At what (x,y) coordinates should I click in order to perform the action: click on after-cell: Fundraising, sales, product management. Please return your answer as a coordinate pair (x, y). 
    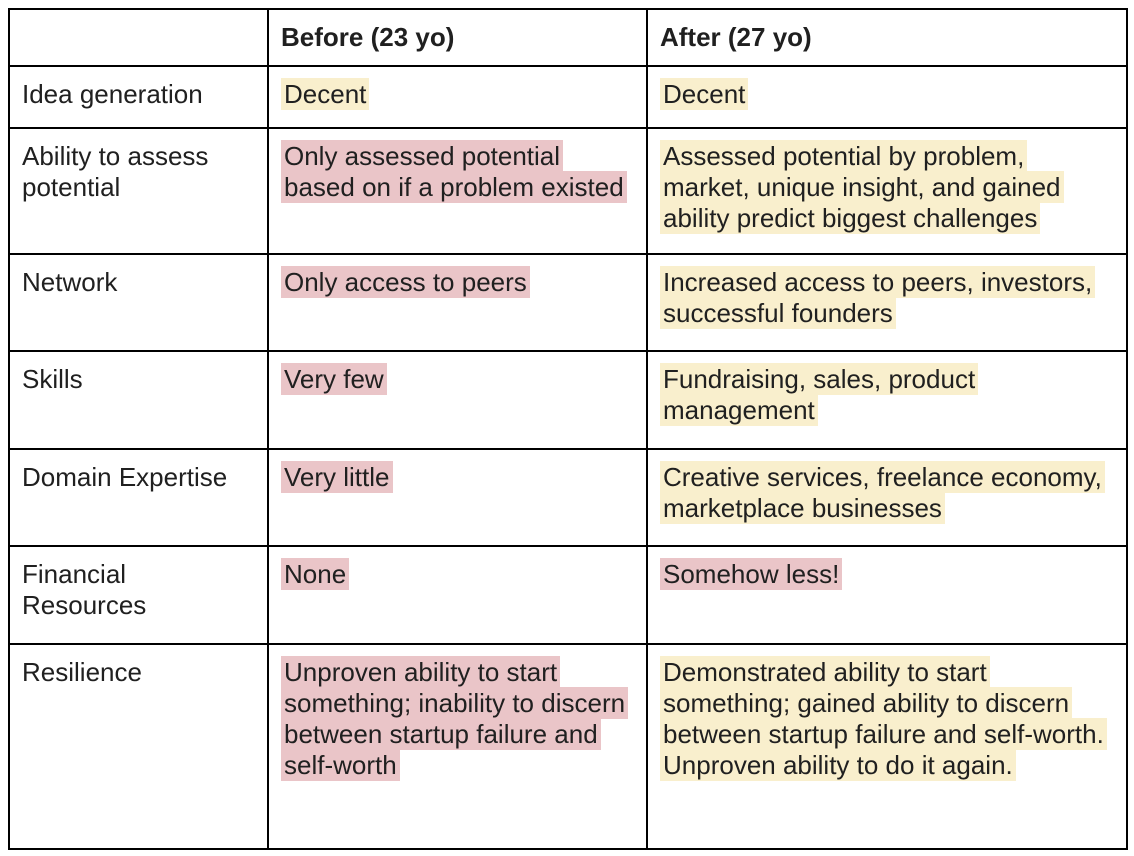
    Looking at the image, I should click on (887, 400).